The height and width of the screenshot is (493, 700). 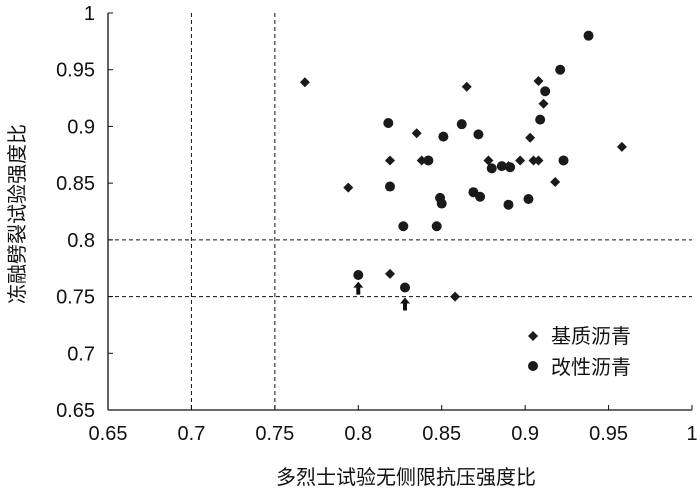 What do you see at coordinates (75, 184) in the screenshot?
I see `y-tick-label: 0.85` at bounding box center [75, 184].